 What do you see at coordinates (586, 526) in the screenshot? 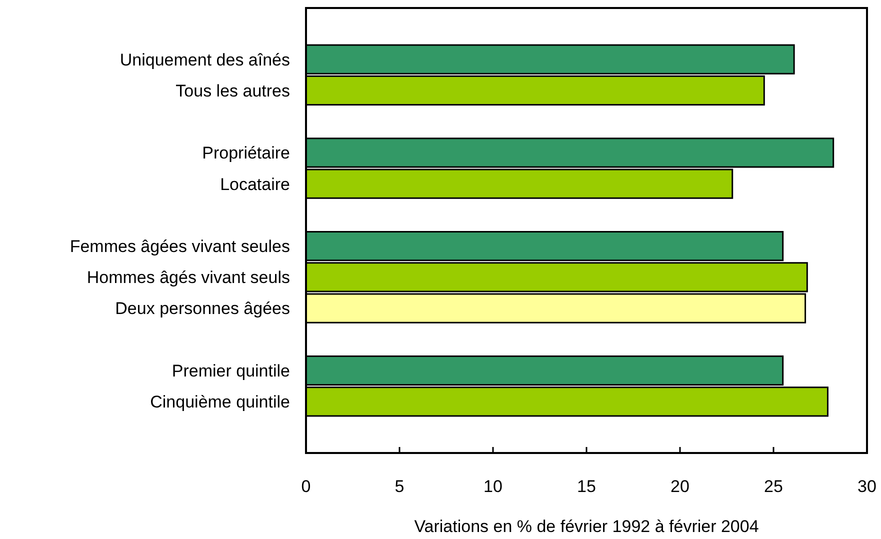
I see `x-axis-title: Variations en % de février 1992 à février 2004` at bounding box center [586, 526].